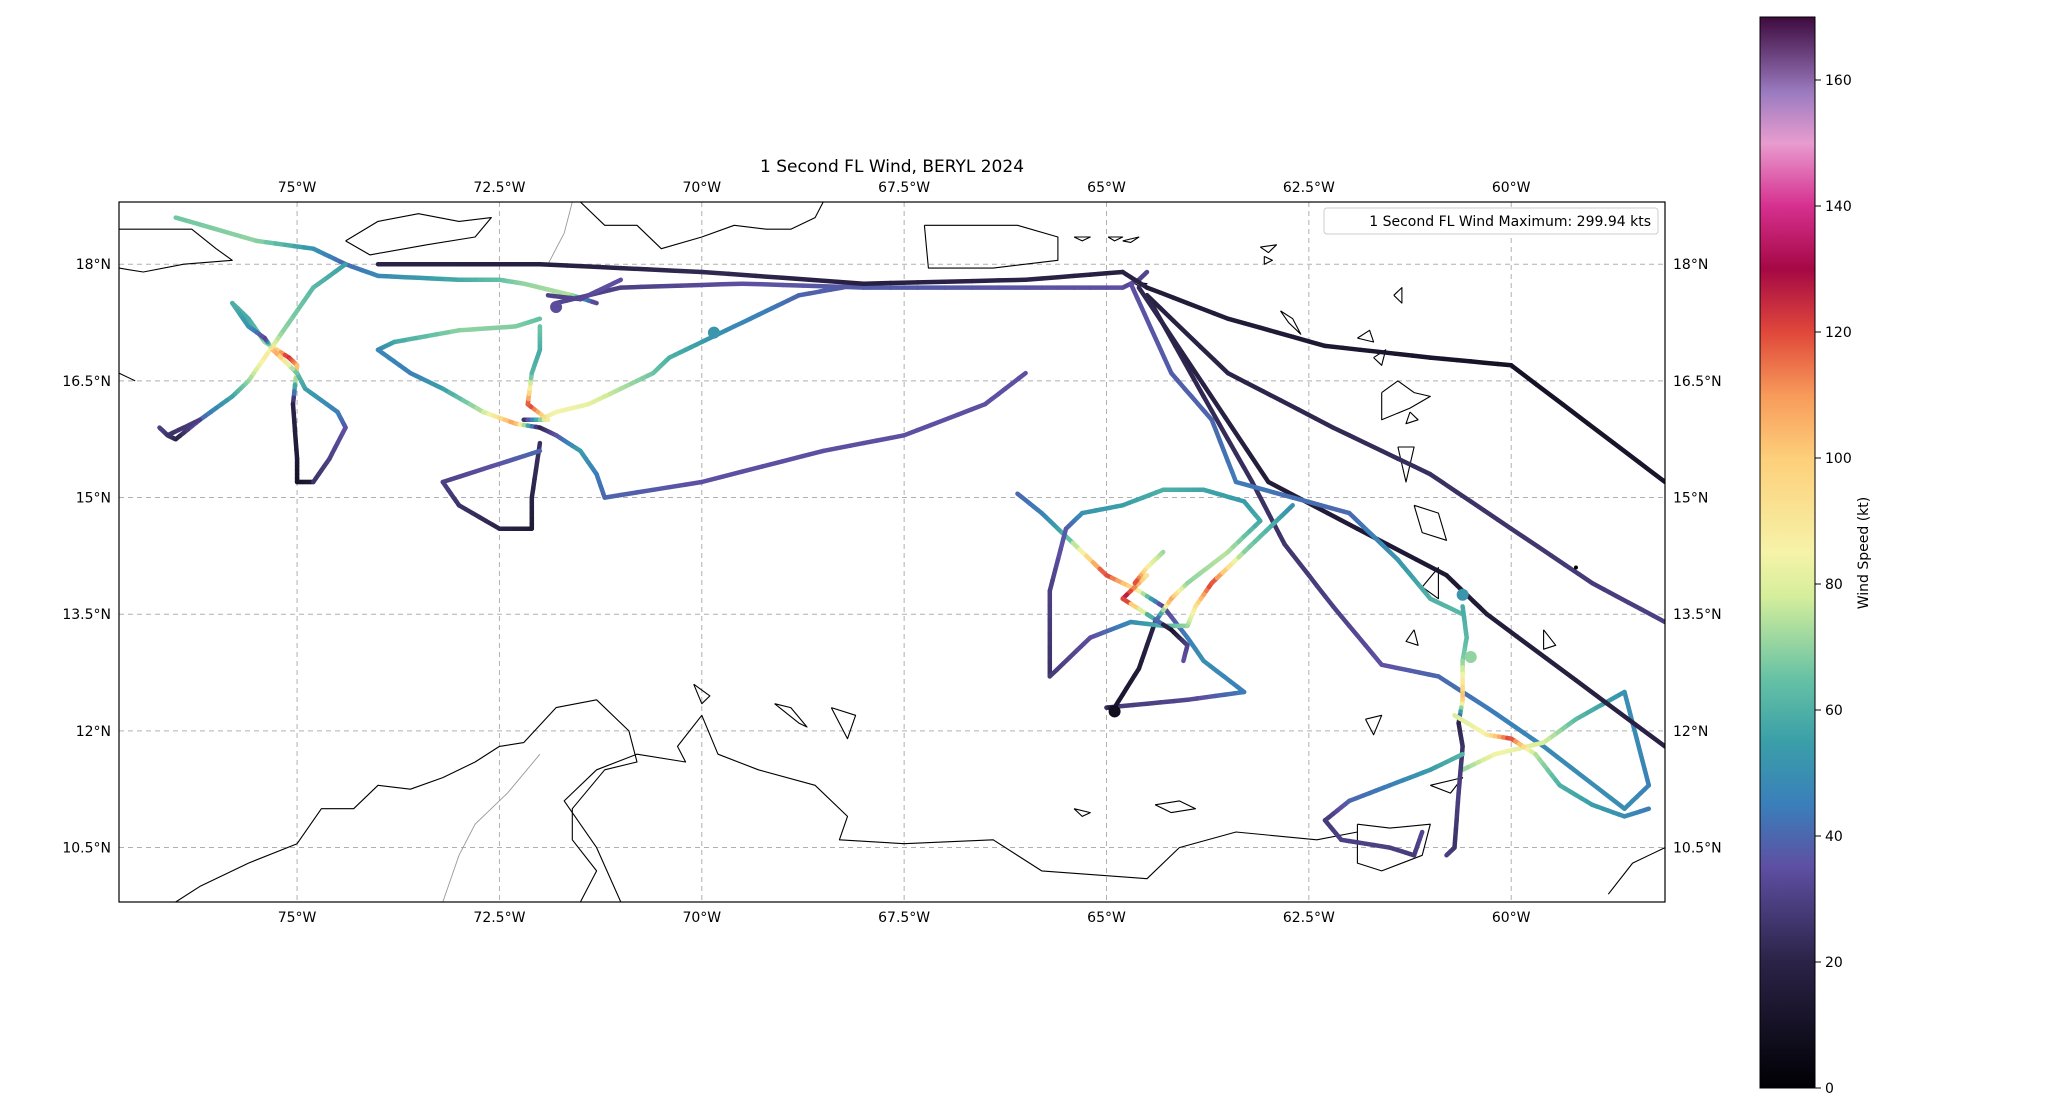 The width and height of the screenshot is (2056, 1104). What do you see at coordinates (1106, 188) in the screenshot?
I see `x-tick-label-top: 65°W` at bounding box center [1106, 188].